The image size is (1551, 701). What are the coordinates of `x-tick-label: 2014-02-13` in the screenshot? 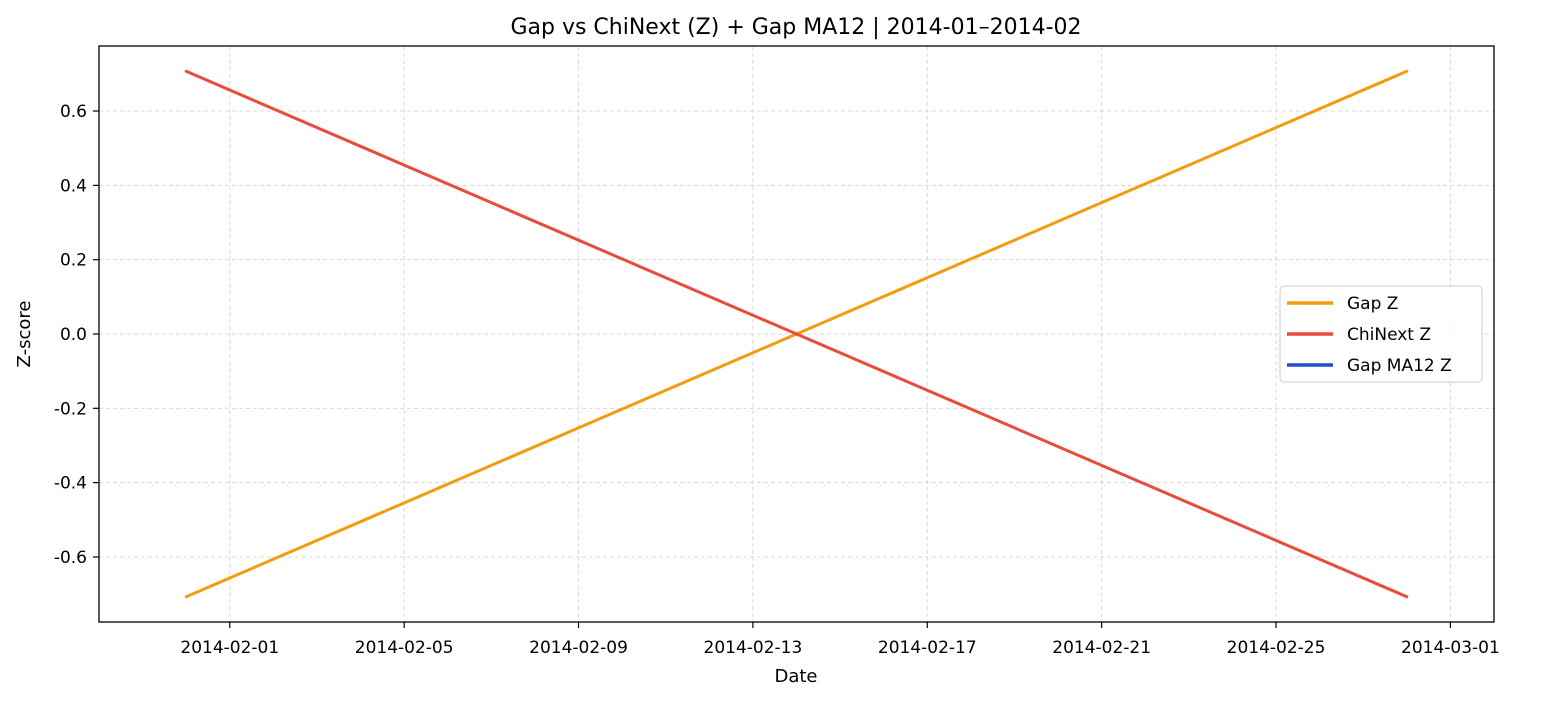 It's located at (753, 648).